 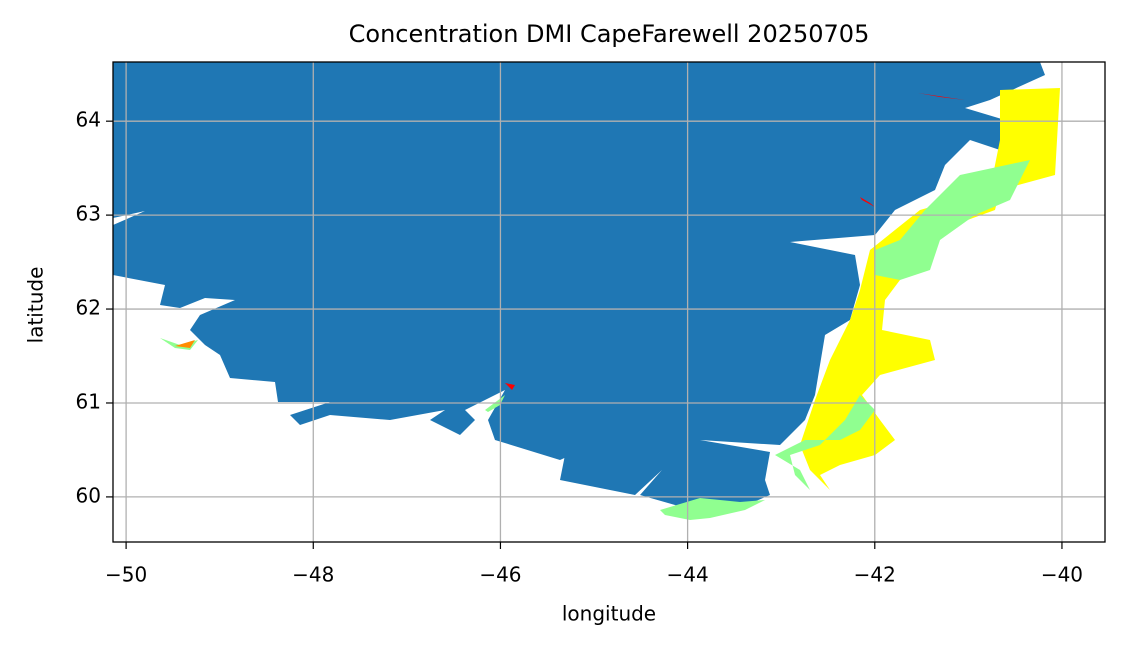 I want to click on y-tick-label: 64, so click(x=88, y=120).